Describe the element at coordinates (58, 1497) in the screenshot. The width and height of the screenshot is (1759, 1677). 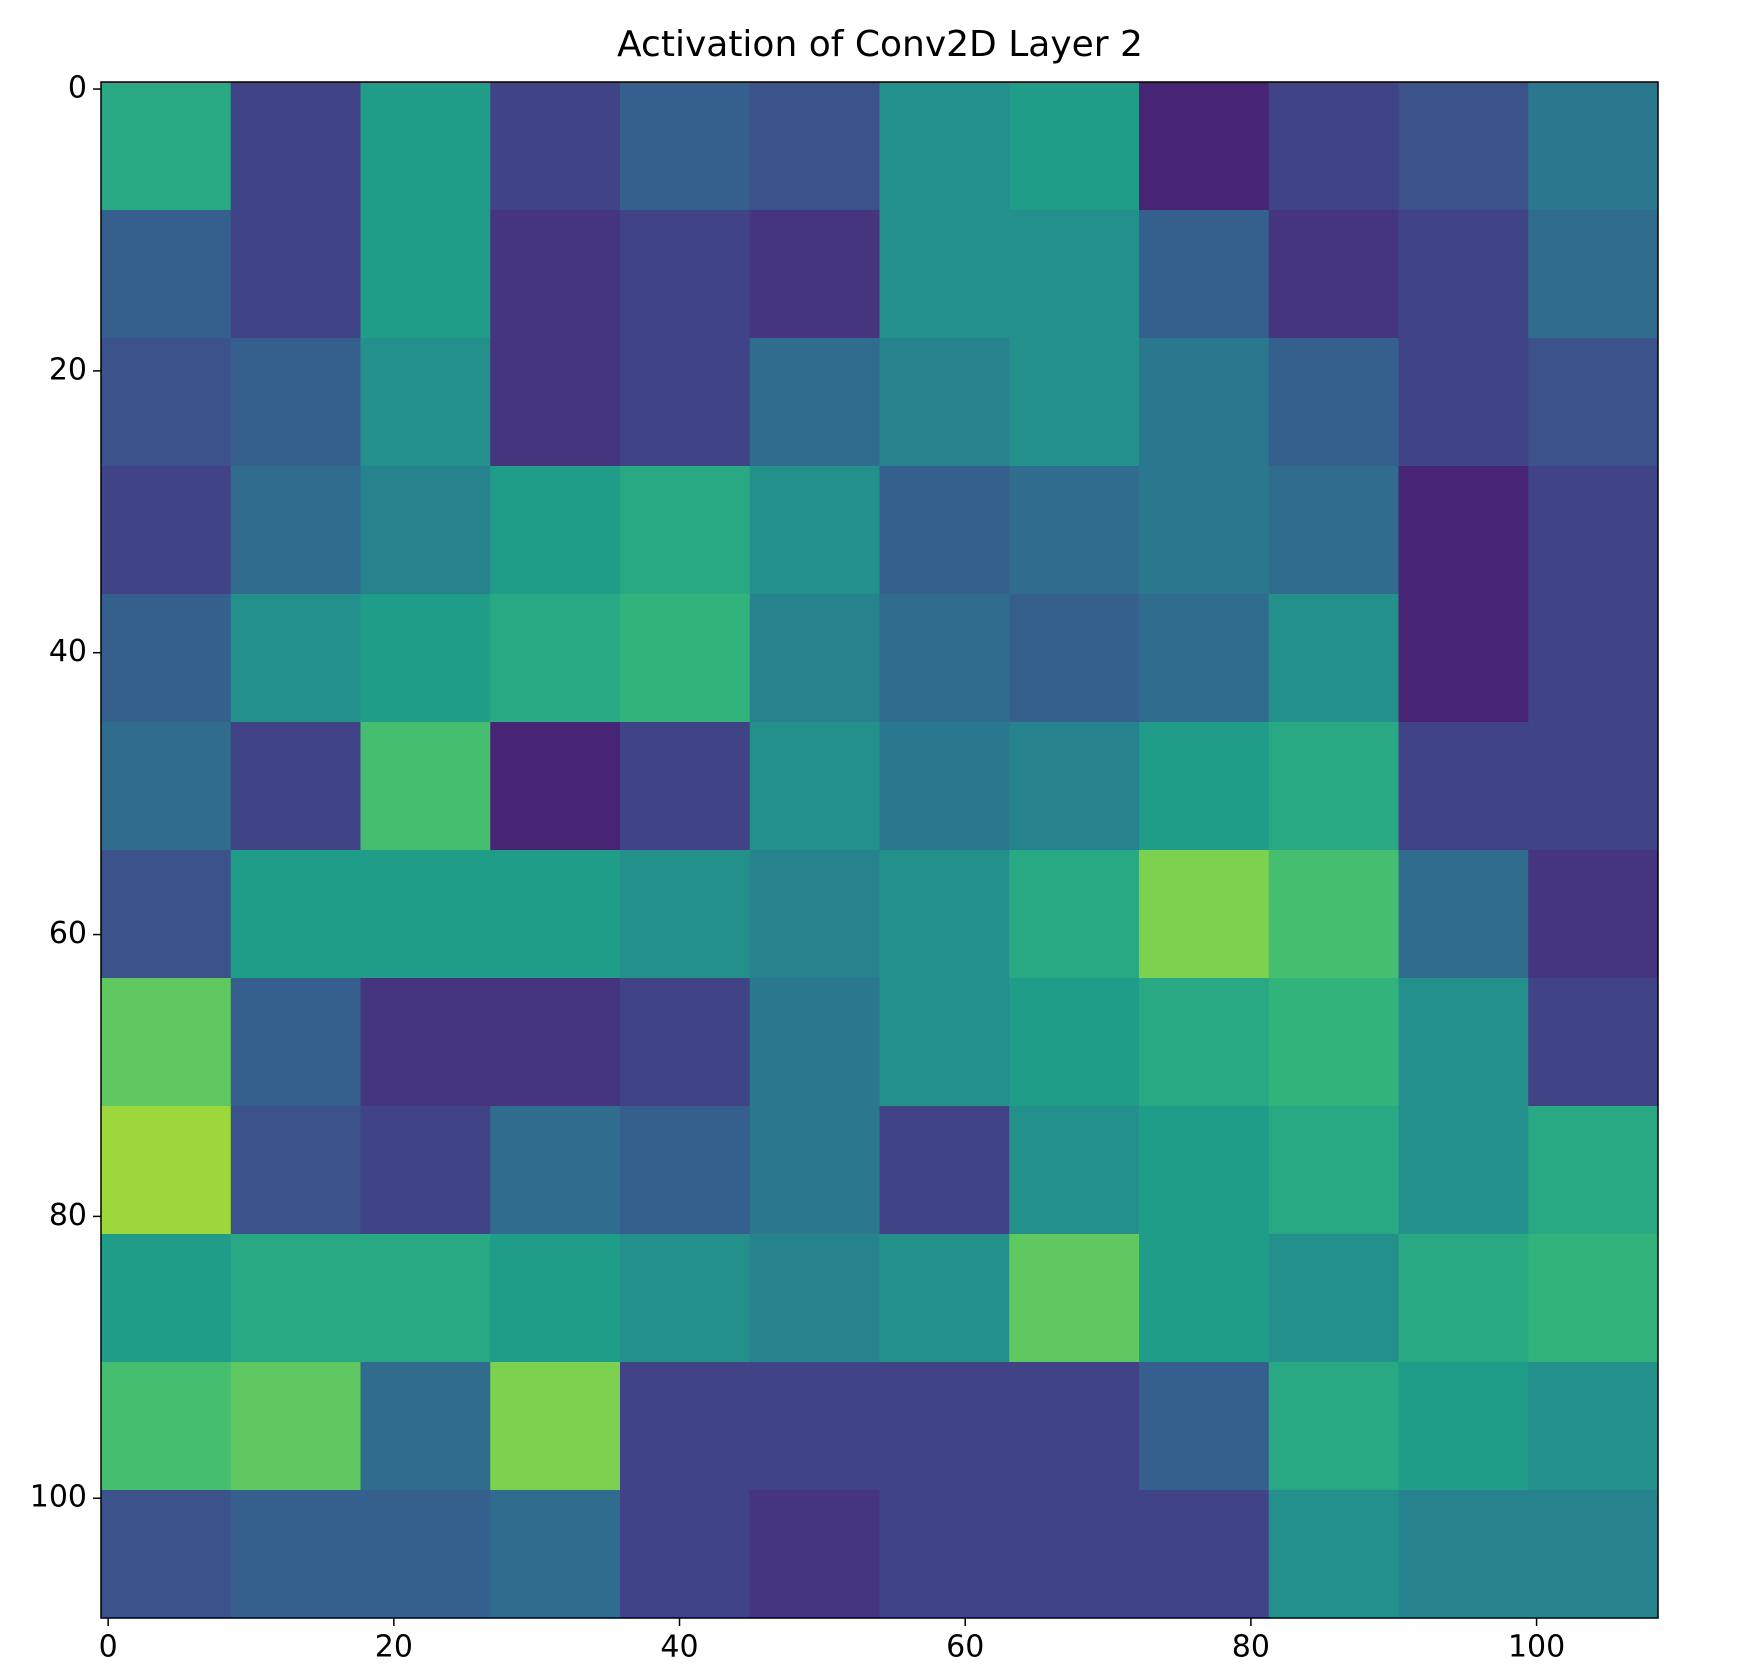
I see `y-tick-label: 100` at that location.